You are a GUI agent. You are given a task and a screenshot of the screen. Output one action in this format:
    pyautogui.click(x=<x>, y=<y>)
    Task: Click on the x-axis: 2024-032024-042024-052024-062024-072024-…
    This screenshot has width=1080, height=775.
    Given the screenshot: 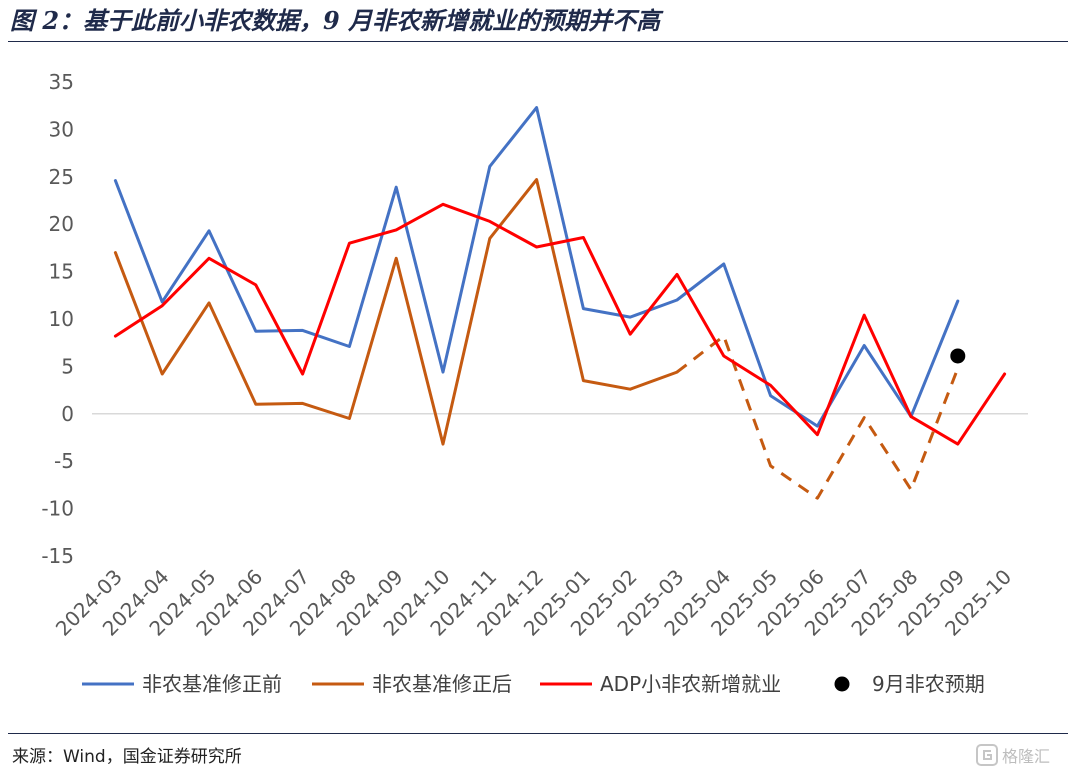 What is the action you would take?
    pyautogui.click(x=533, y=603)
    